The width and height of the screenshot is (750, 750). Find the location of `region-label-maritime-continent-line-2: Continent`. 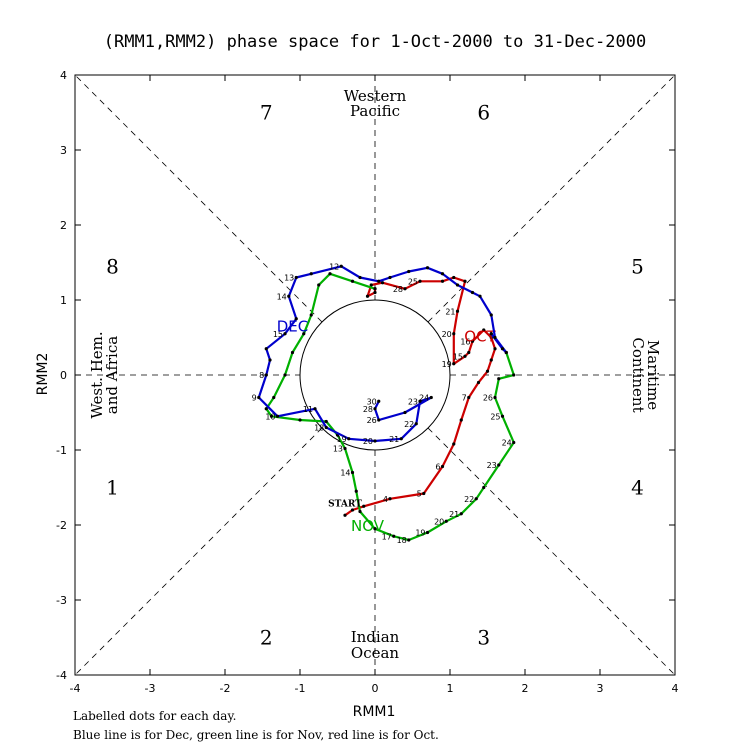

region-label-maritime-continent-line-2: Continent is located at coordinates (638, 374).